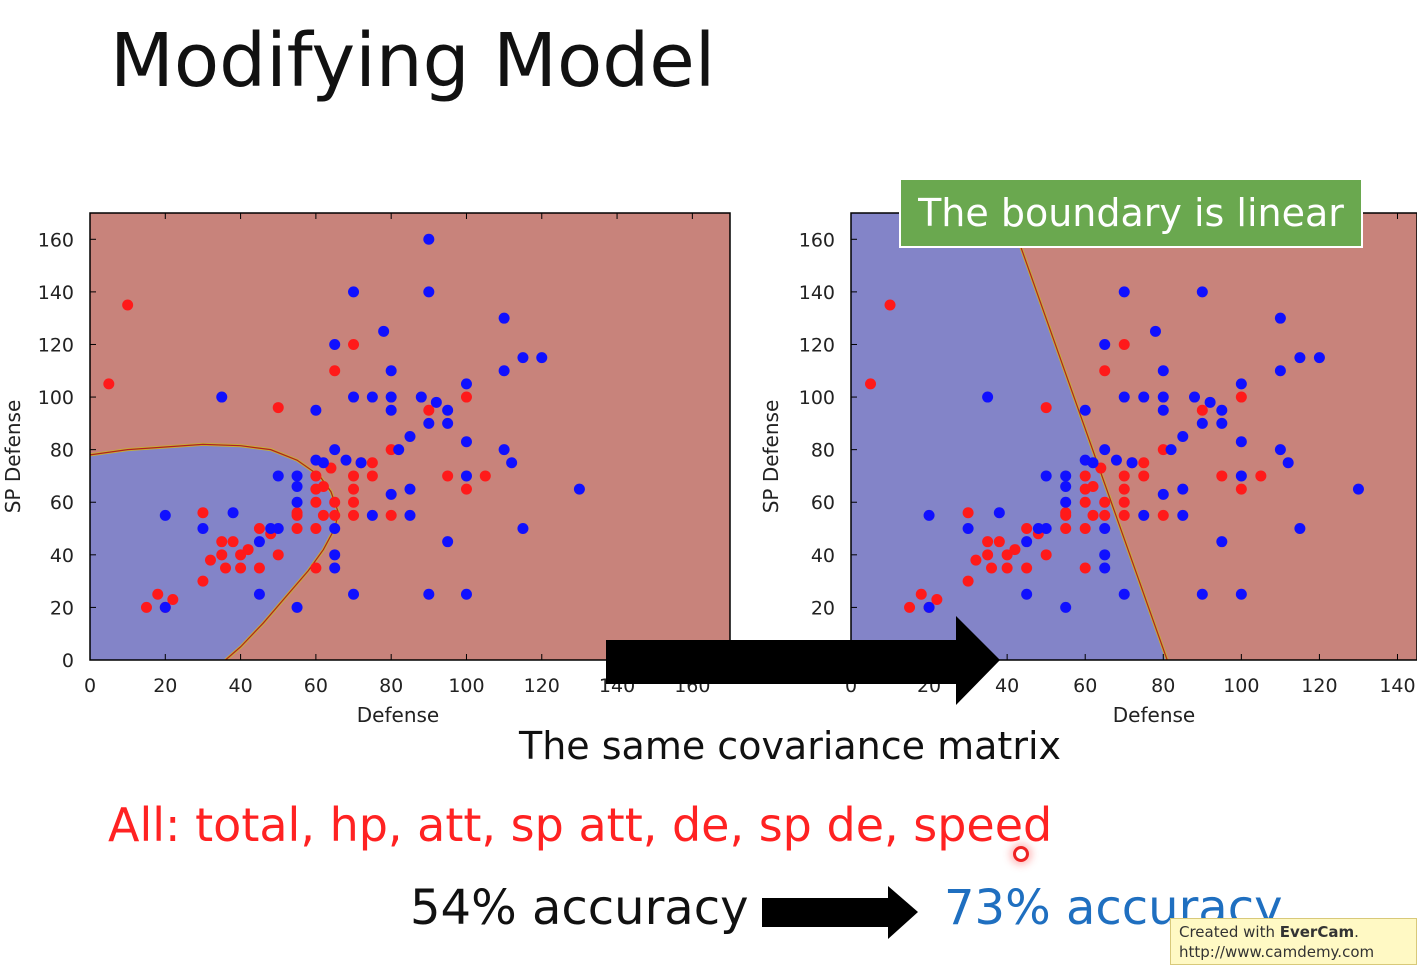  Describe the element at coordinates (1009, 436) in the screenshot. I see `blue-class-region` at that location.